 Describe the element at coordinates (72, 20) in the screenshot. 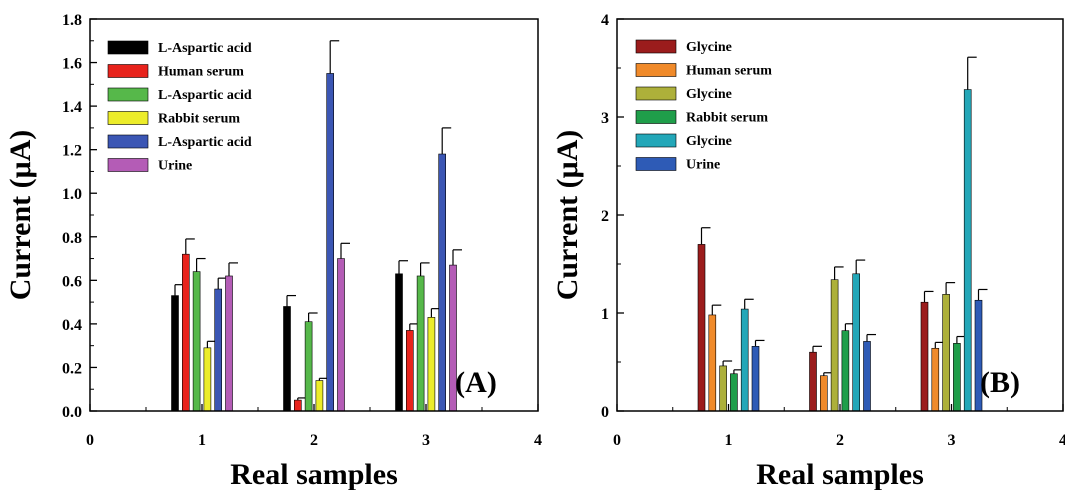

I see `y-tick-label: 1.8` at that location.